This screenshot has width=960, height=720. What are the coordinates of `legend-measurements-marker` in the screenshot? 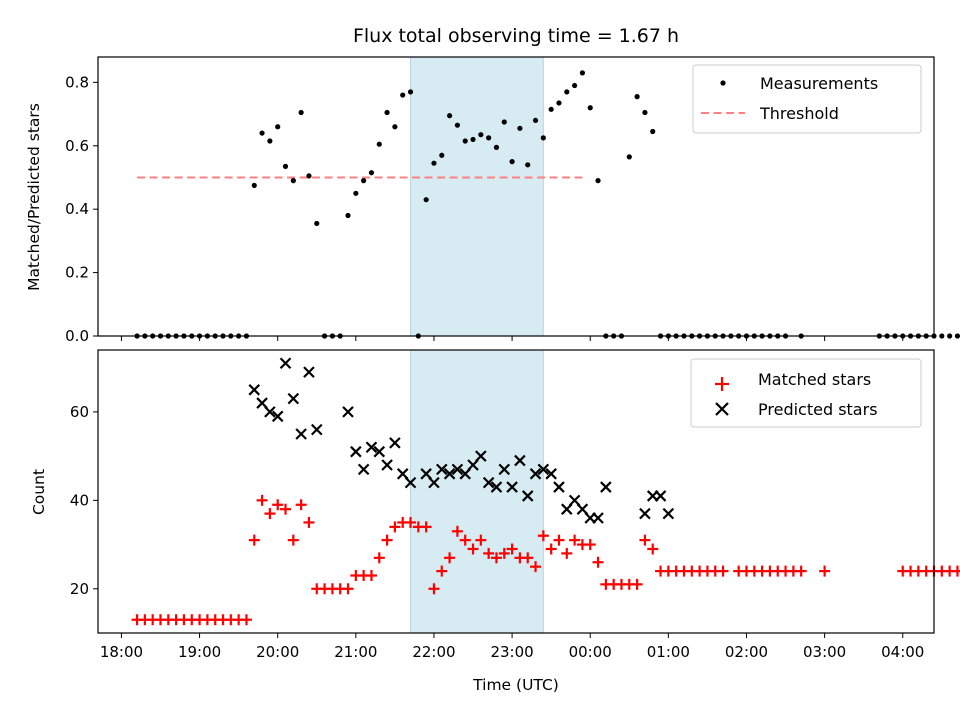 It's located at (723, 83).